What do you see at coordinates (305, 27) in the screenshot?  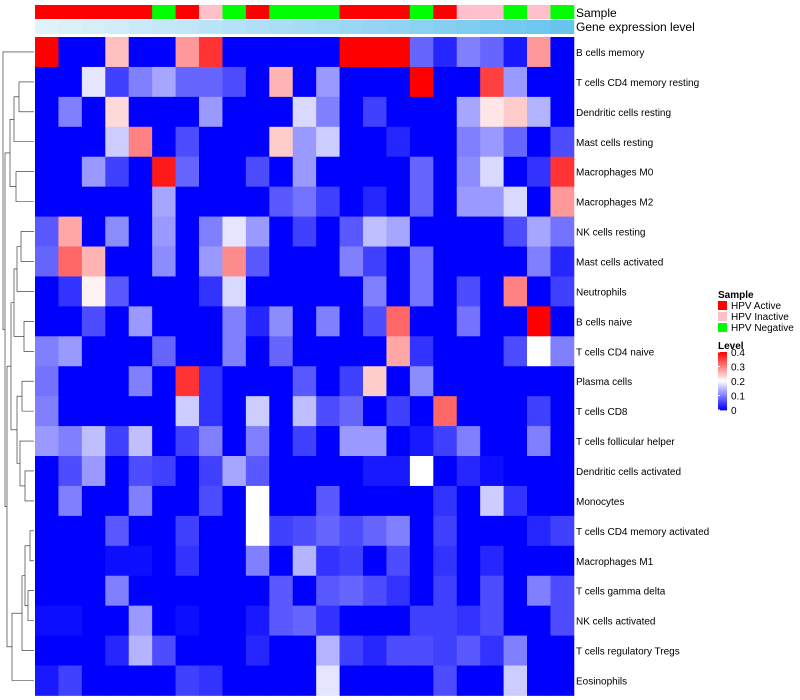 I see `gene-expression-annotation-bar` at bounding box center [305, 27].